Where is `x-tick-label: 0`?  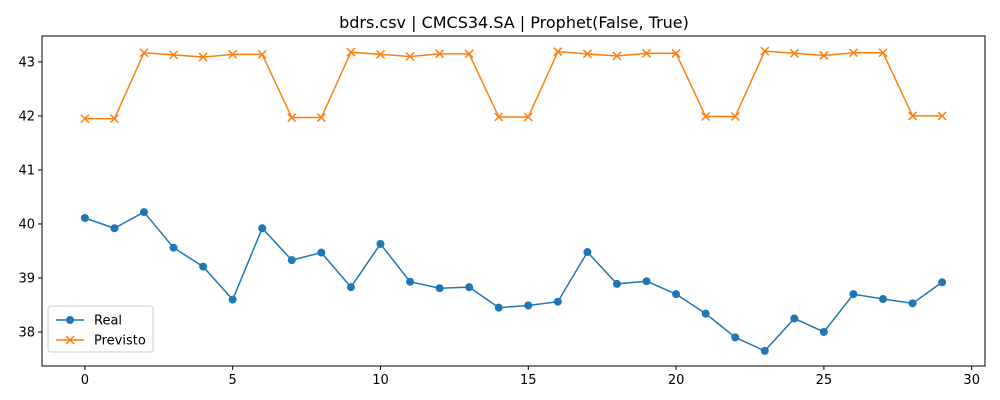 x-tick-label: 0 is located at coordinates (85, 380).